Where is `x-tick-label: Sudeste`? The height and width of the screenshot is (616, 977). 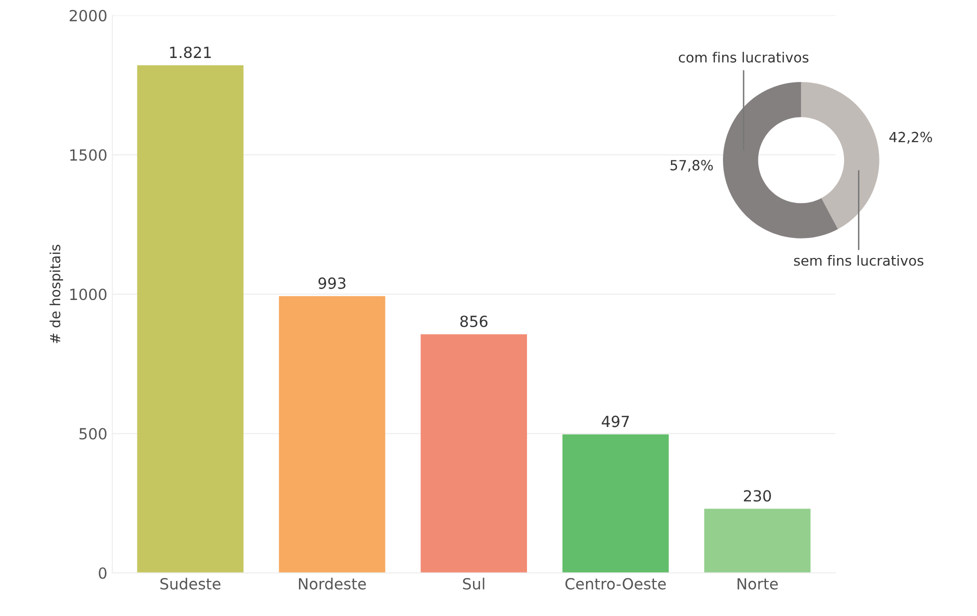
x-tick-label: Sudeste is located at coordinates (190, 584).